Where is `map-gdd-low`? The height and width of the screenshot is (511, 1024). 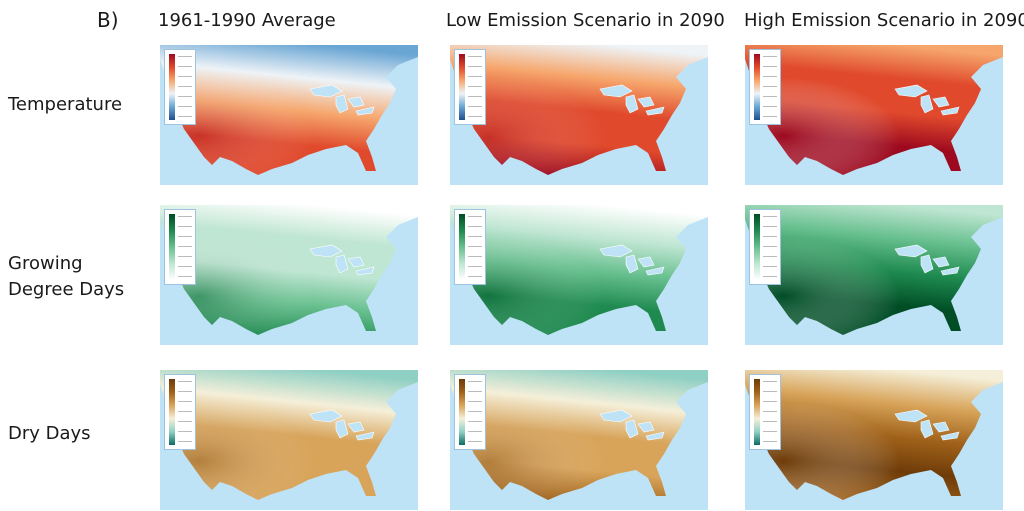 map-gdd-low is located at coordinates (579, 275).